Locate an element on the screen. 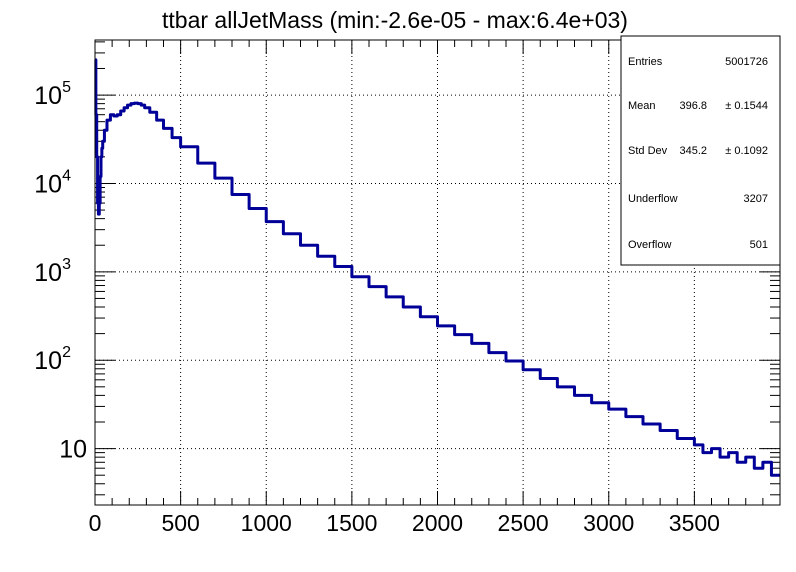  stats-std-value: 345.2 is located at coordinates (693, 151).